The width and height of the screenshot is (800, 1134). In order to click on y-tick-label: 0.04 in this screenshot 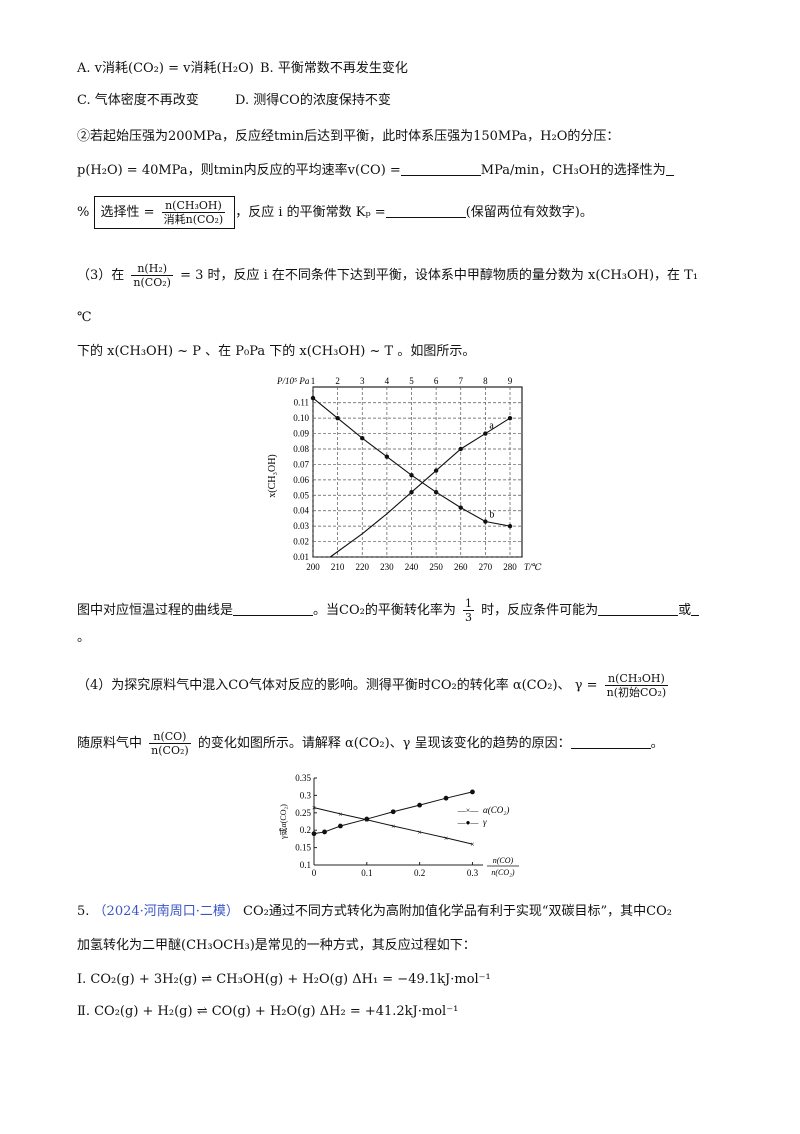, I will do `click(301, 511)`.